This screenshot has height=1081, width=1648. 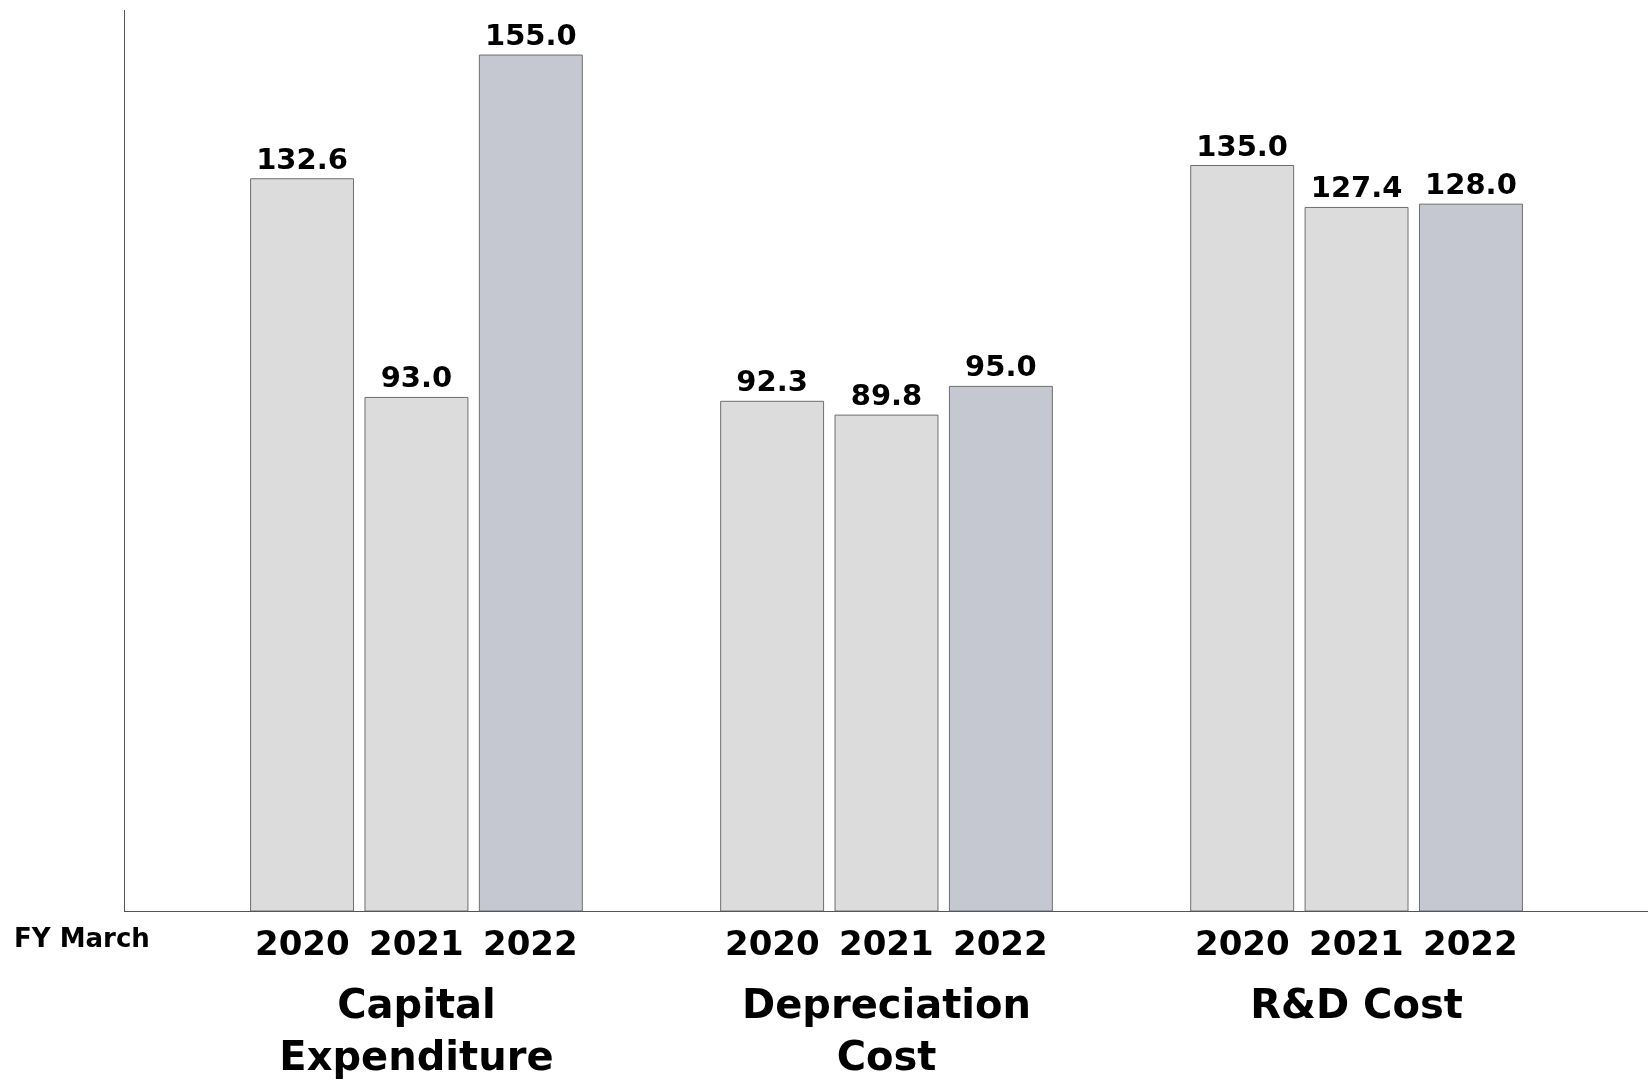 I want to click on data-label: 127.4, so click(x=1356, y=187).